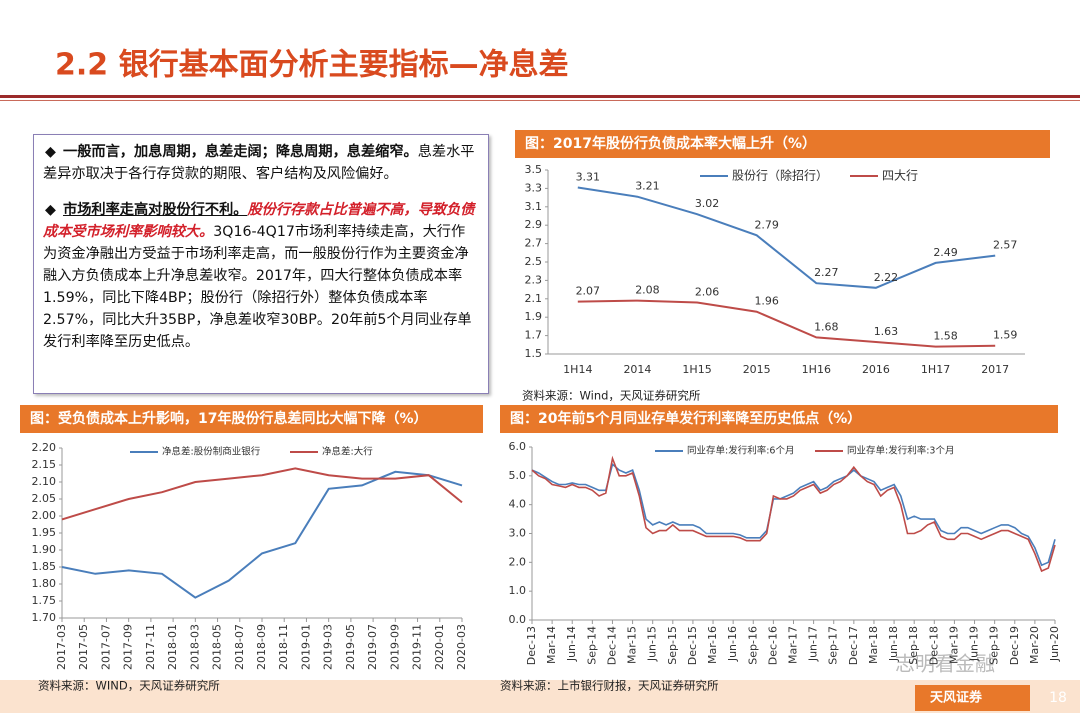 Image resolution: width=1080 pixels, height=713 pixels. I want to click on y-tick-label: 2.9, so click(534, 224).